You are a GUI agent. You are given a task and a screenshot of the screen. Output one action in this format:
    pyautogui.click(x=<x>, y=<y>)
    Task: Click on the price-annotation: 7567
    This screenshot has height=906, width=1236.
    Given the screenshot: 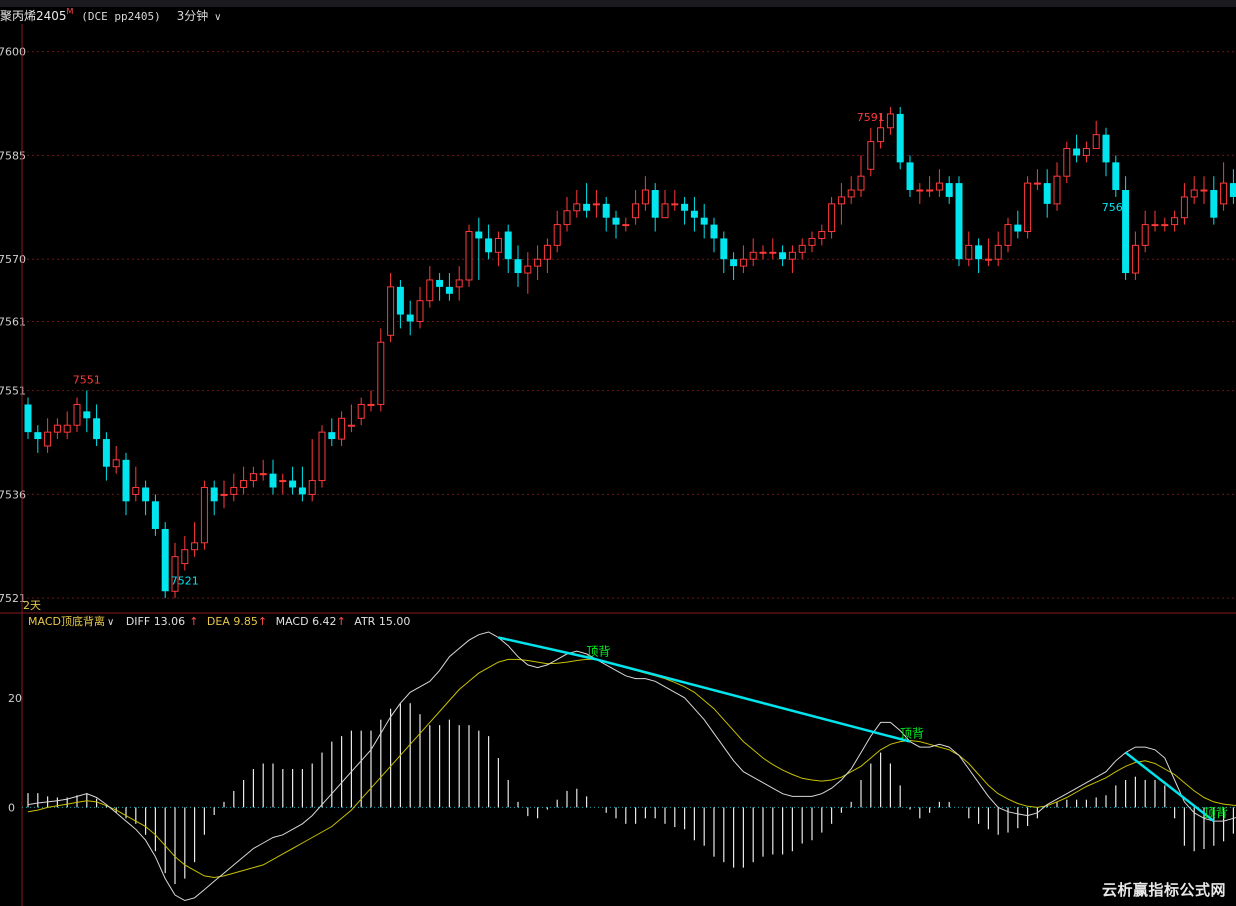 What is the action you would take?
    pyautogui.click(x=1116, y=207)
    